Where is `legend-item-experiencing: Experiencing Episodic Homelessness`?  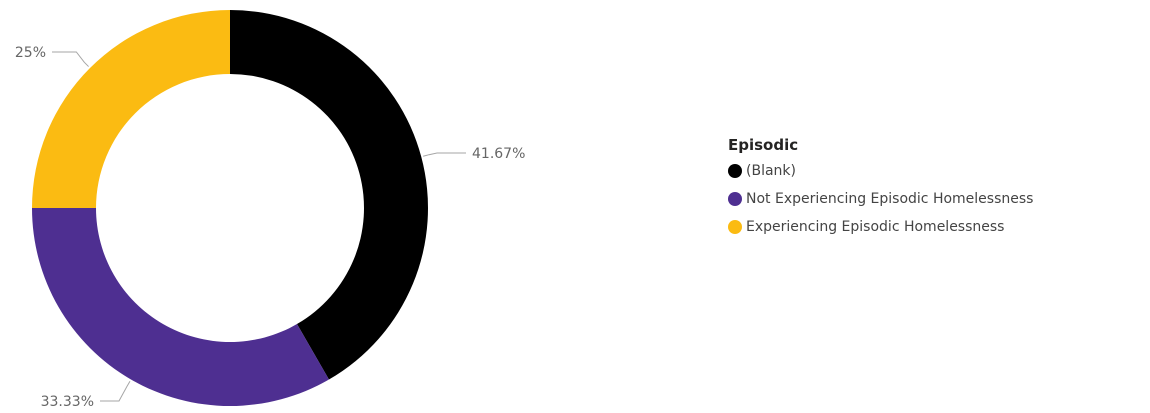
legend-item-experiencing: Experiencing Episodic Homelessness is located at coordinates (880, 227).